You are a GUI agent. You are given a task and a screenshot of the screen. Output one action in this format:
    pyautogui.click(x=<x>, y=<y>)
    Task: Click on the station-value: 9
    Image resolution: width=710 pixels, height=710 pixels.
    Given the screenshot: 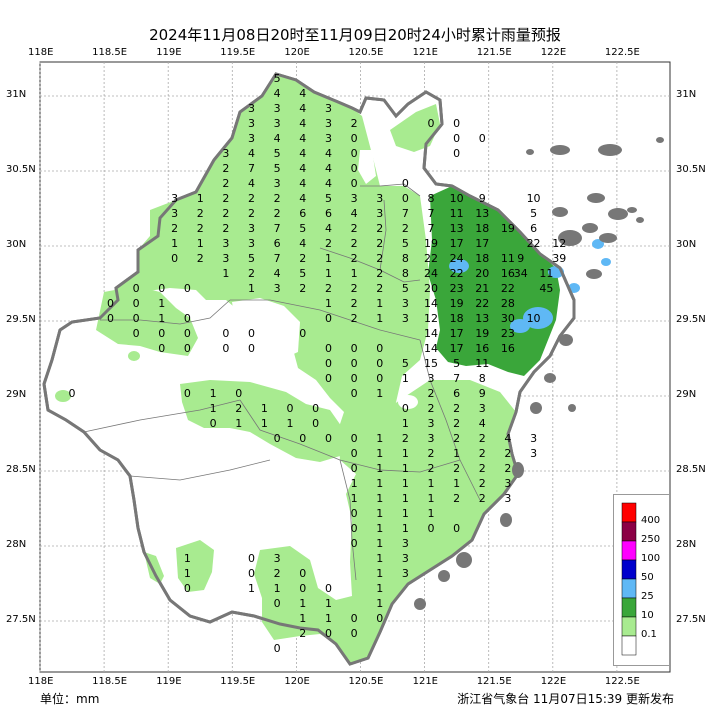 What is the action you would take?
    pyautogui.click(x=482, y=198)
    